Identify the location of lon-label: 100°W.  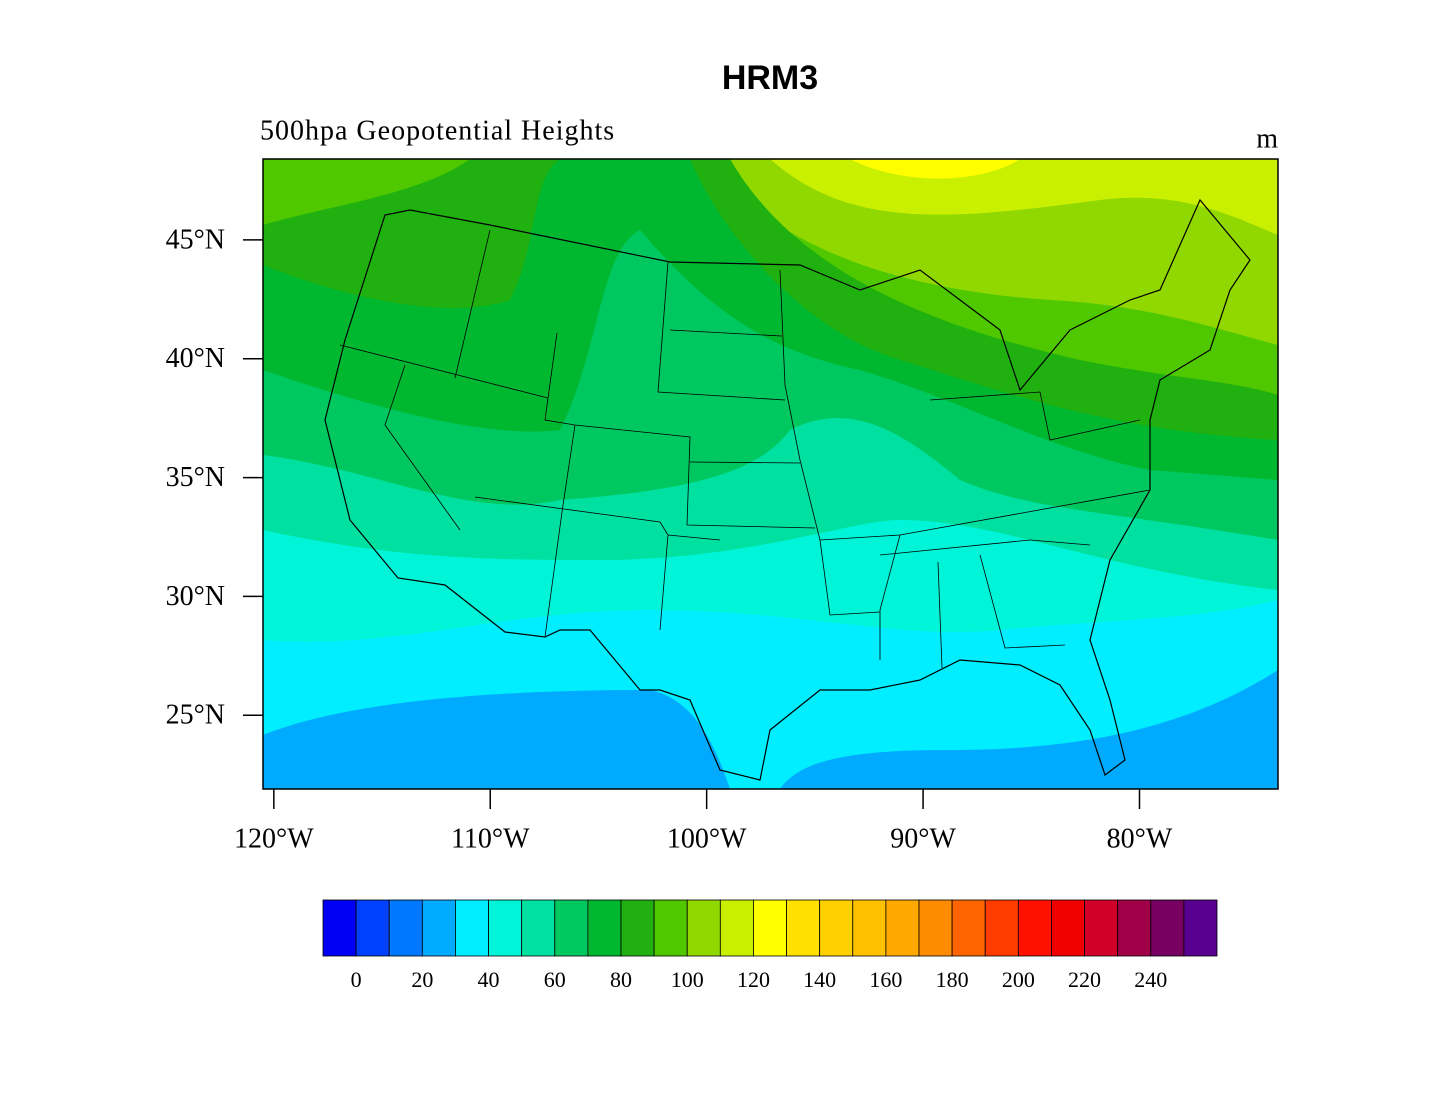
(707, 838).